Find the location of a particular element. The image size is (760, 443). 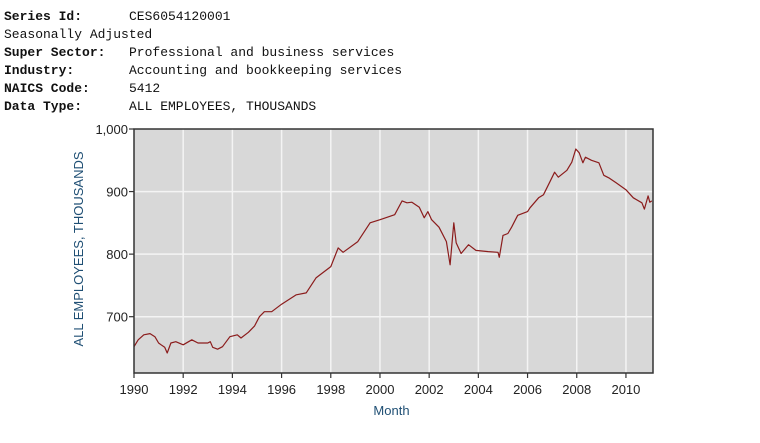

meta-value: 5412 is located at coordinates (145, 88).